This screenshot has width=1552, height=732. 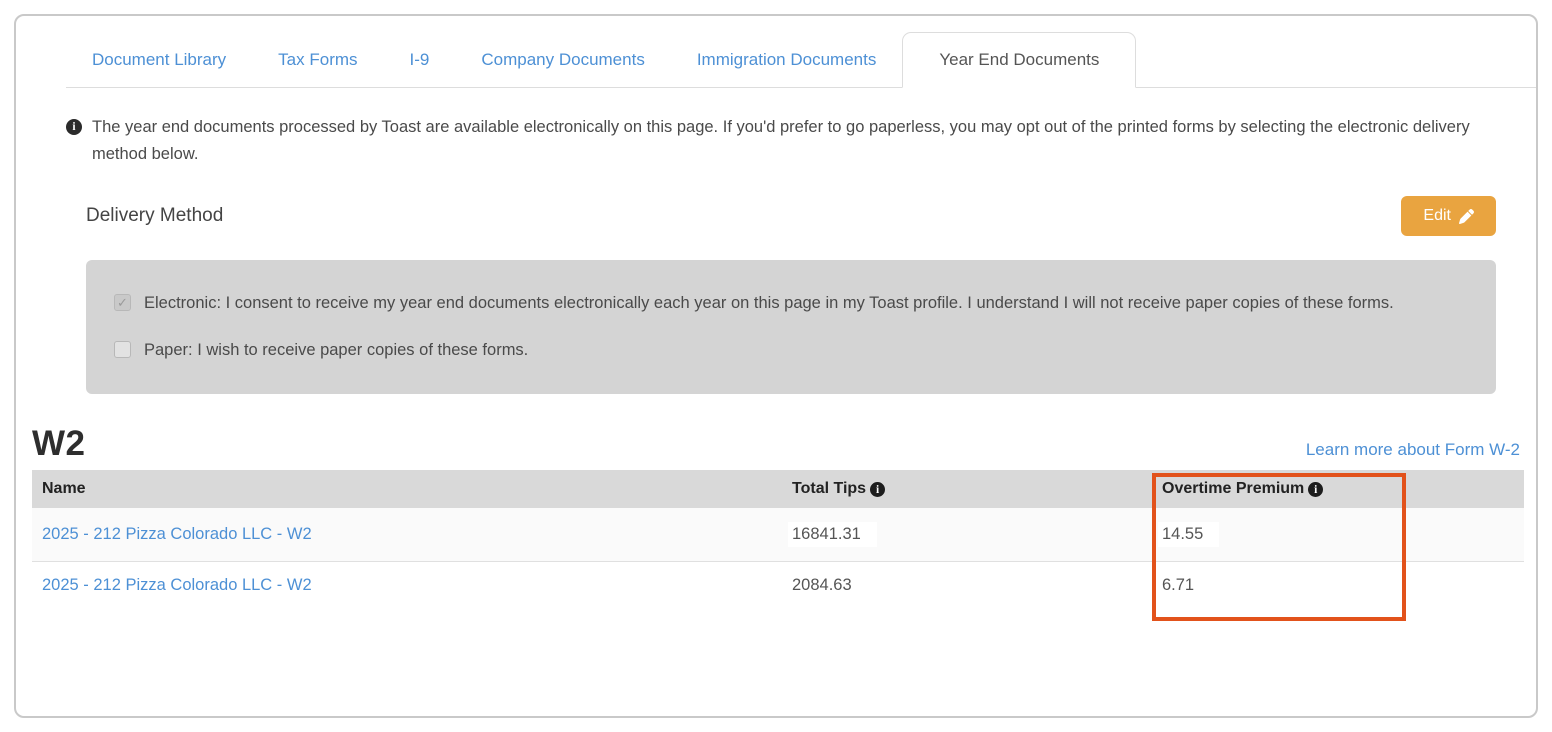 I want to click on delivery-method-row: Delivery Method Edit, so click(x=791, y=216).